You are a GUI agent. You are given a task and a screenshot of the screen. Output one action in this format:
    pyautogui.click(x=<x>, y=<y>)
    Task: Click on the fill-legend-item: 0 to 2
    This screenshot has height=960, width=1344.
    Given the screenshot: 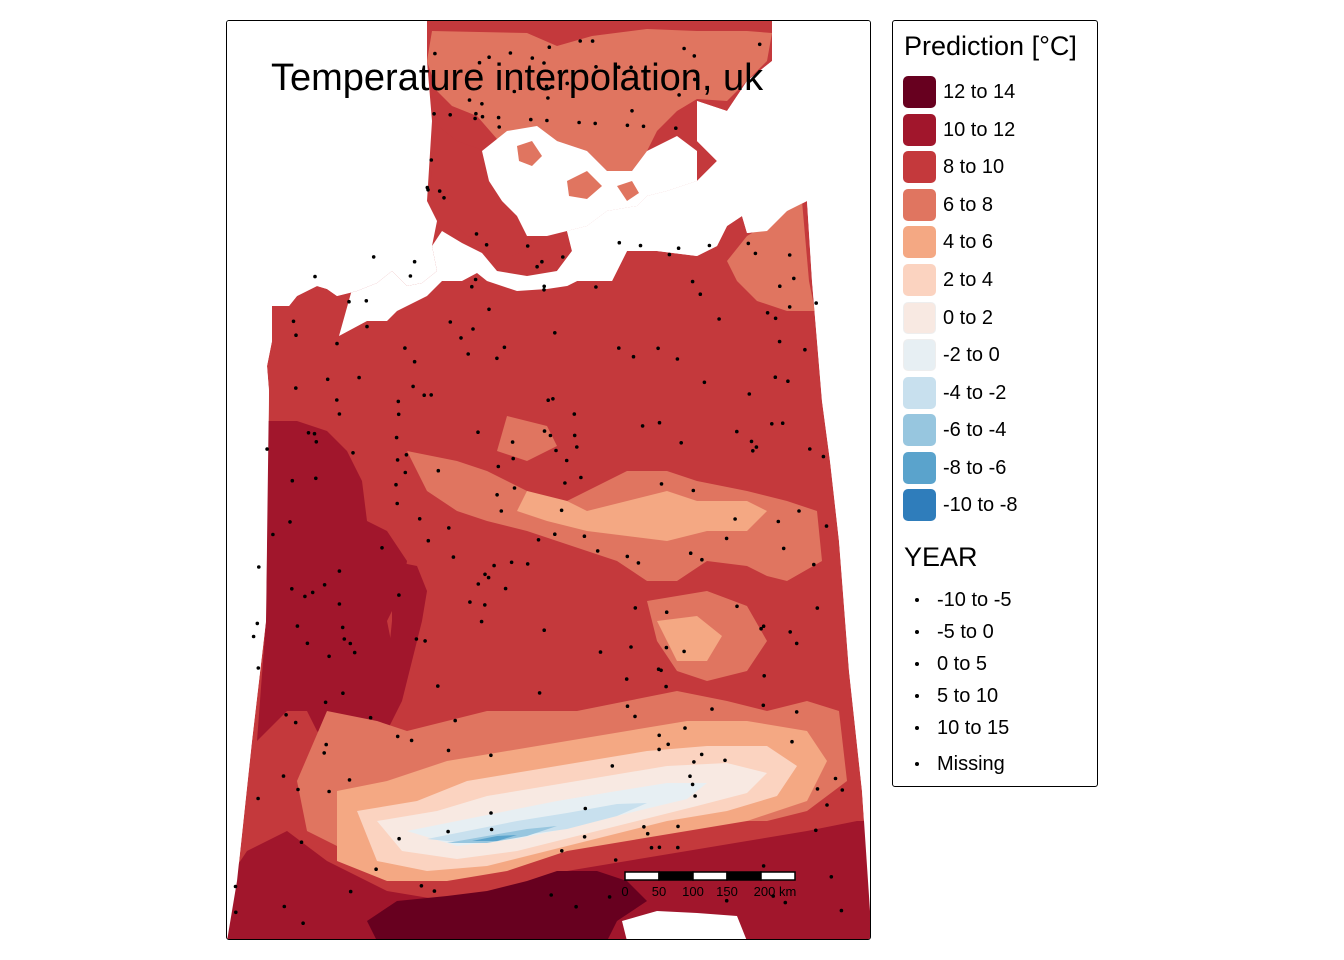 What is the action you would take?
    pyautogui.click(x=948, y=318)
    